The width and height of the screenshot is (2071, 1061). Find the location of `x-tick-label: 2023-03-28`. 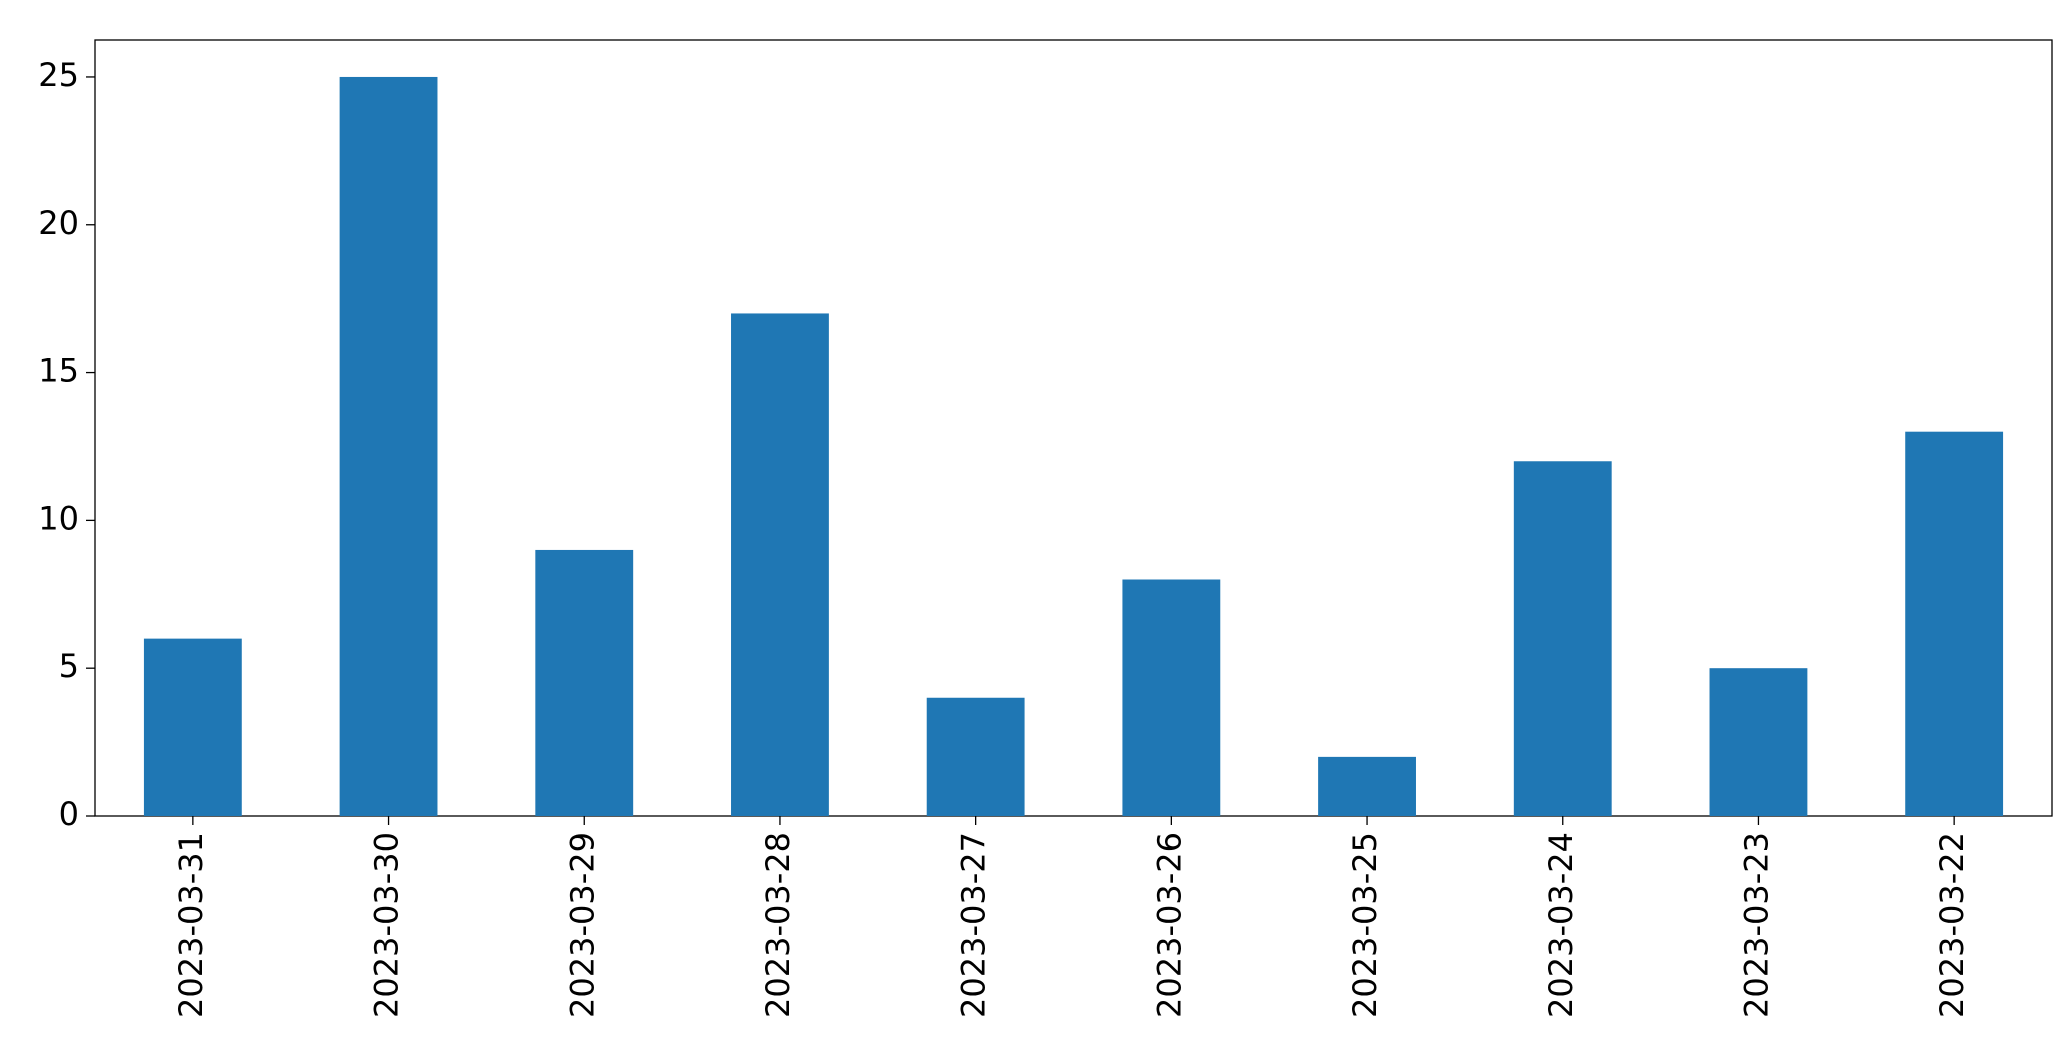

x-tick-label: 2023-03-28 is located at coordinates (778, 925).